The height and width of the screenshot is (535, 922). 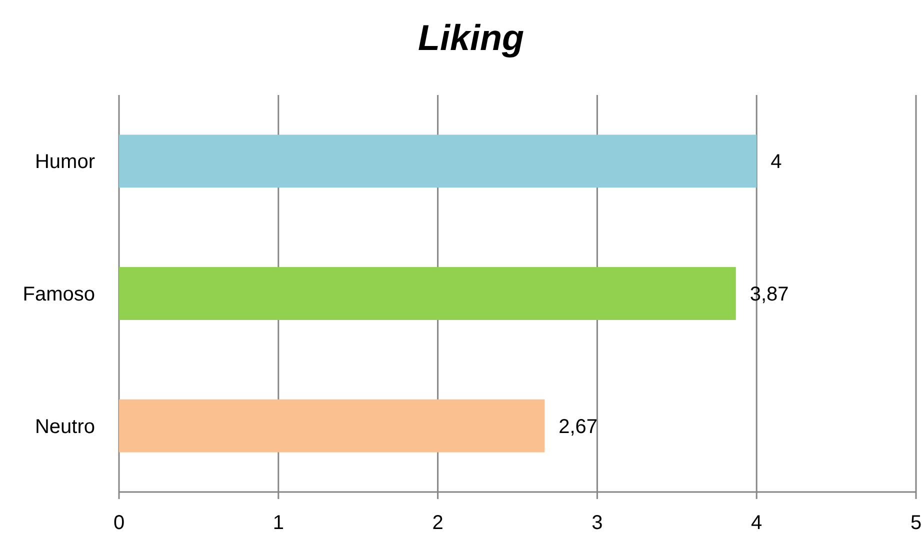 I want to click on y-tick-label: Famoso, so click(x=58, y=295).